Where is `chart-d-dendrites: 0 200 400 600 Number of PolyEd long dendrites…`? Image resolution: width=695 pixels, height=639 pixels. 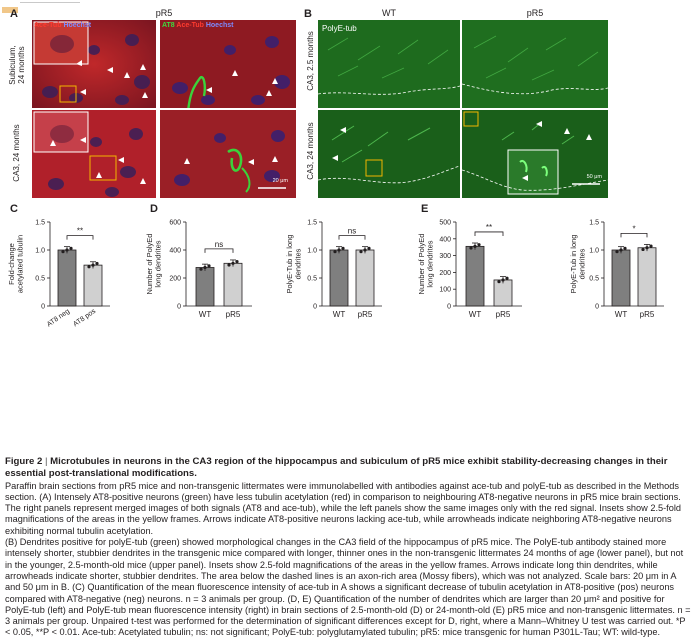 chart-d-dendrites: 0 200 400 600 Number of PolyEd long dendrites… is located at coordinates (198, 269).